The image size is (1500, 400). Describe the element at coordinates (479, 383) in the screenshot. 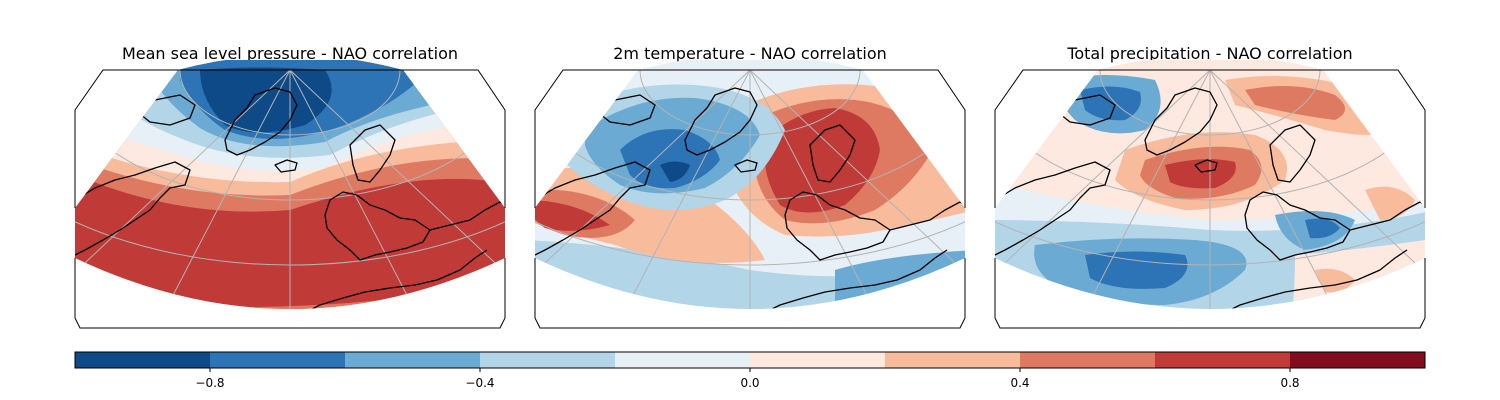

I see `colorbar-tick-label: −0.4` at that location.